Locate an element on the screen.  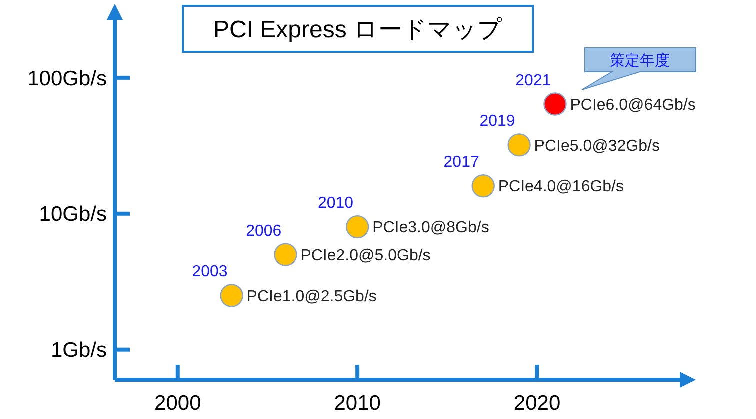
data-label: PCIe1.0@2.5Gb/s is located at coordinates (311, 297).